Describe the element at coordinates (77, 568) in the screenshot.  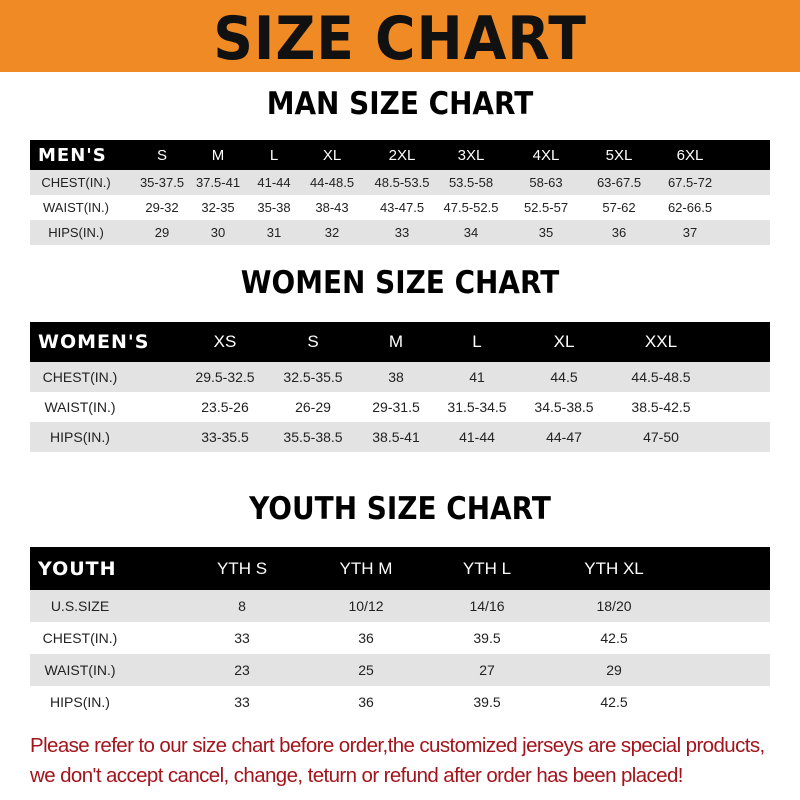
I see `table-title-cell: YOUTH` at that location.